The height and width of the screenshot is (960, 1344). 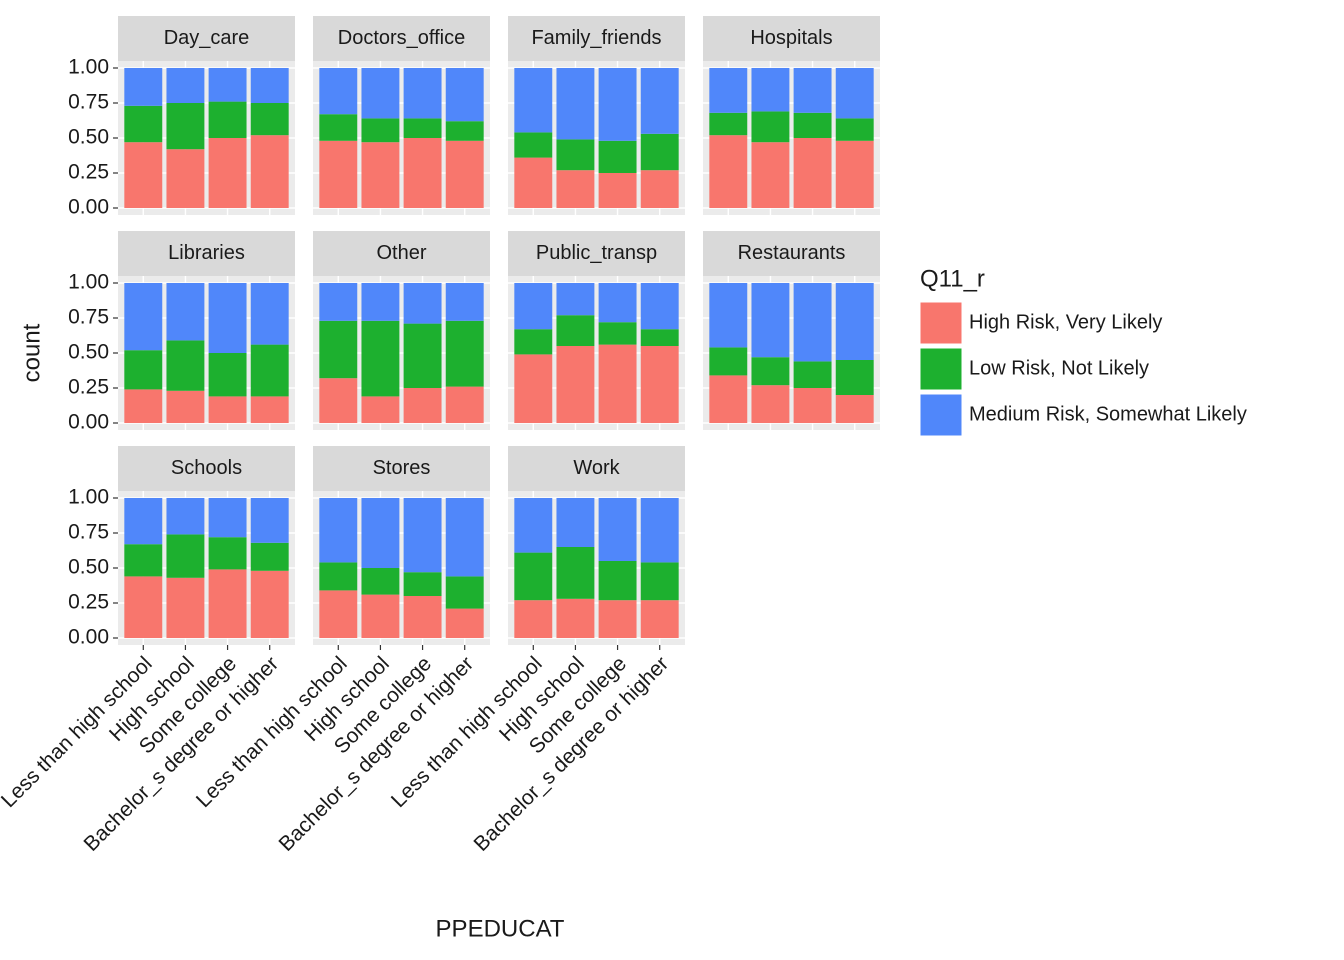 What do you see at coordinates (941, 323) in the screenshot?
I see `legend-key` at bounding box center [941, 323].